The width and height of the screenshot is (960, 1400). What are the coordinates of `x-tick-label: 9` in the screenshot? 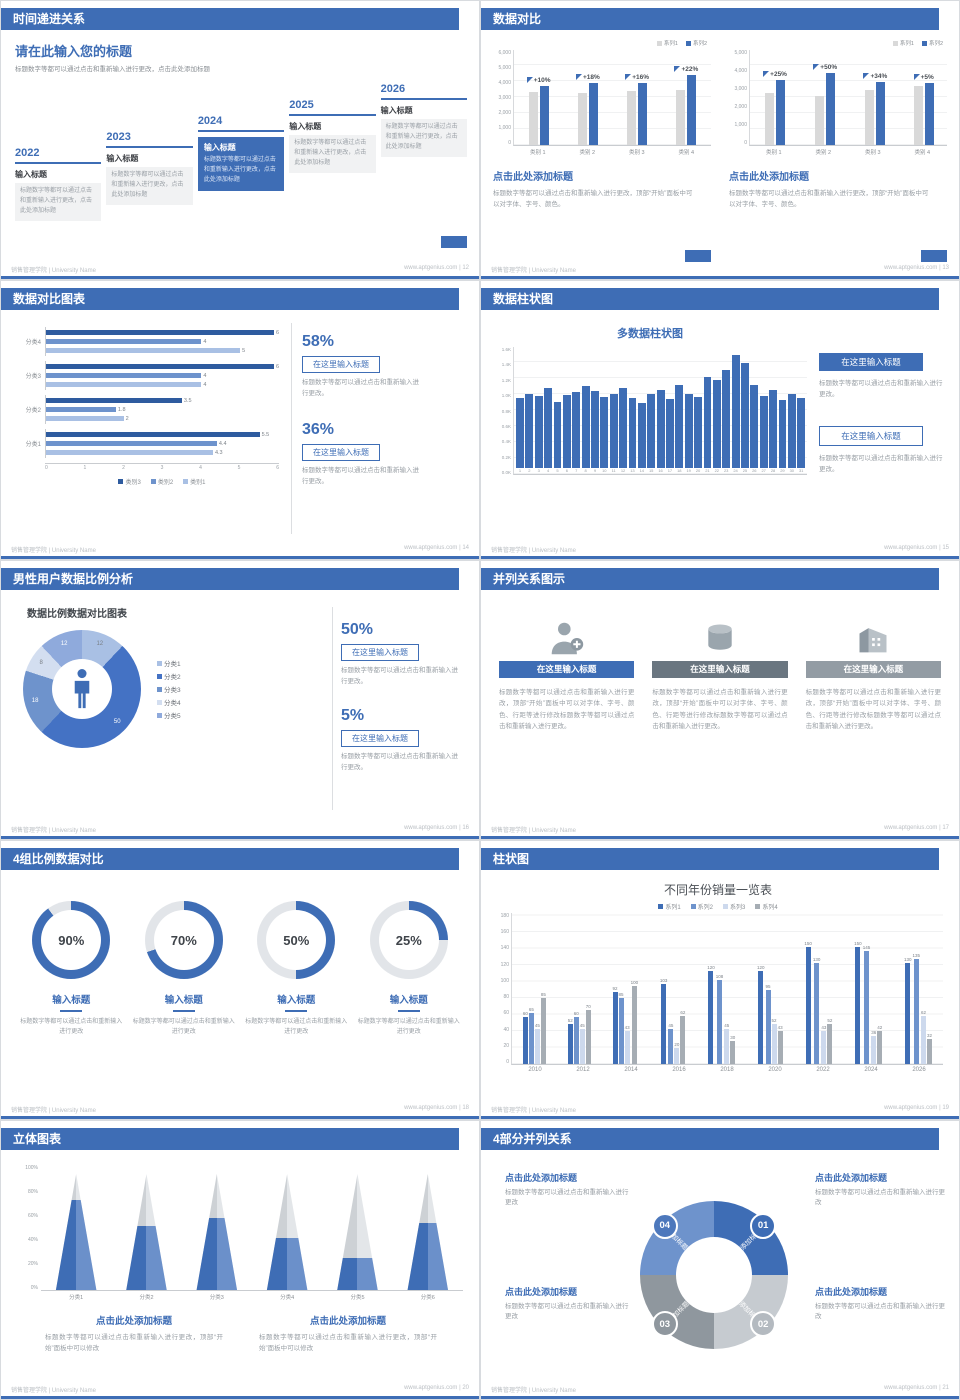 It's located at (595, 470).